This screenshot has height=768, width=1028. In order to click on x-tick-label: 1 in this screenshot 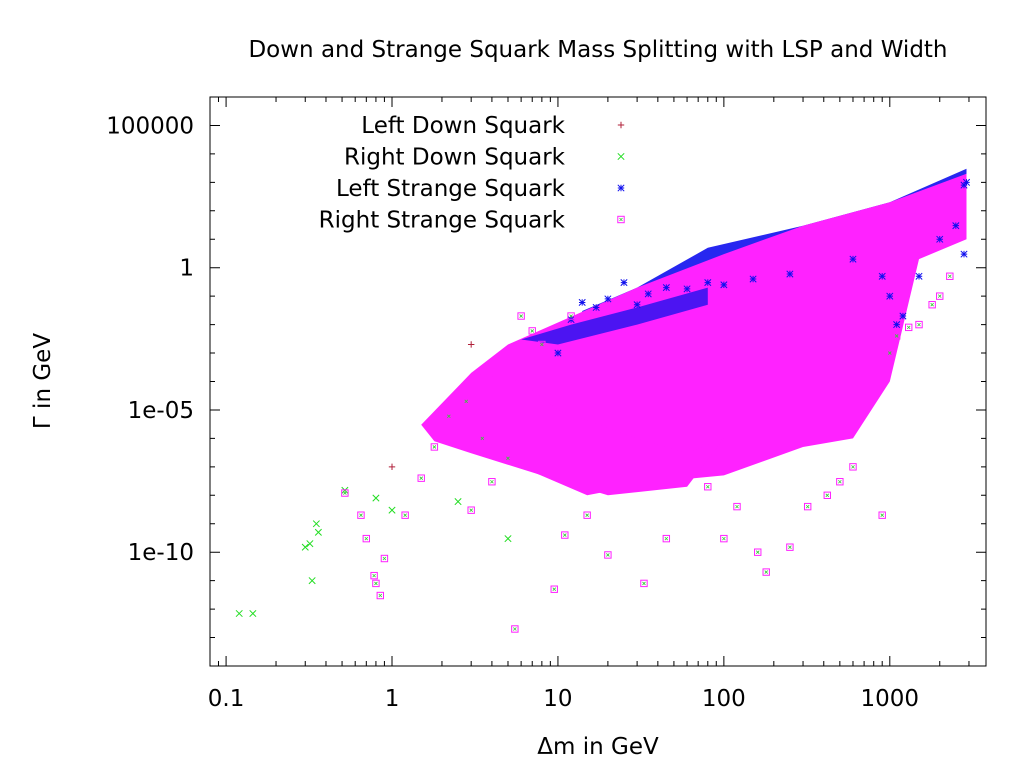, I will do `click(392, 699)`.